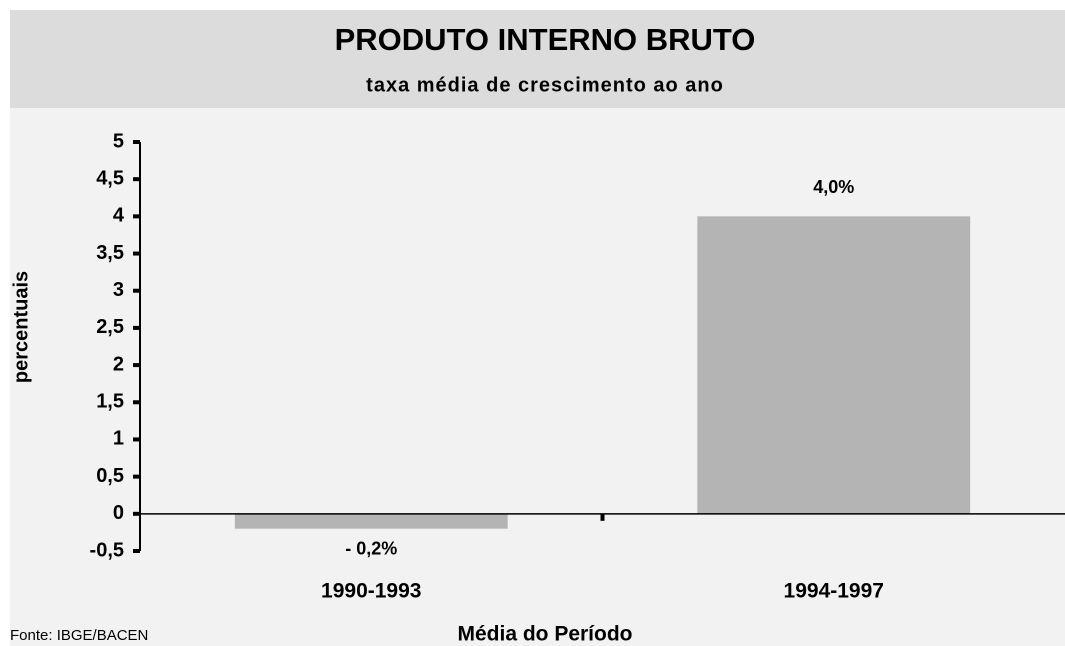 This screenshot has width=1065, height=646. I want to click on value-label: 4,0%, so click(833, 187).